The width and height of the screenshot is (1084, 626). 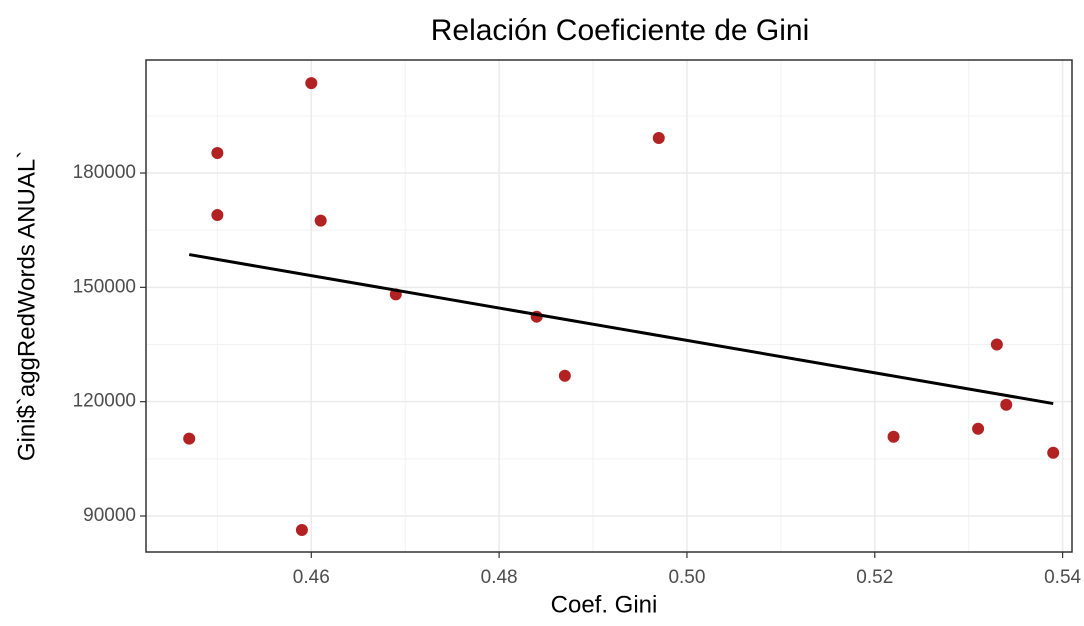 What do you see at coordinates (874, 577) in the screenshot?
I see `x-tick-label: 0.52` at bounding box center [874, 577].